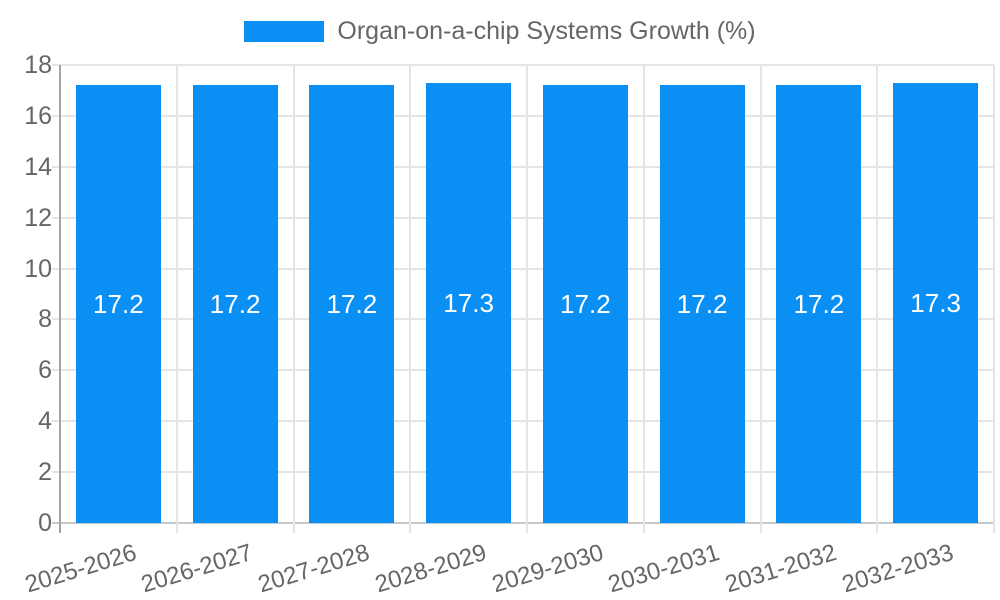 Image resolution: width=1000 pixels, height=600 pixels. What do you see at coordinates (547, 569) in the screenshot?
I see `x-tick-label: 2029-2030` at bounding box center [547, 569].